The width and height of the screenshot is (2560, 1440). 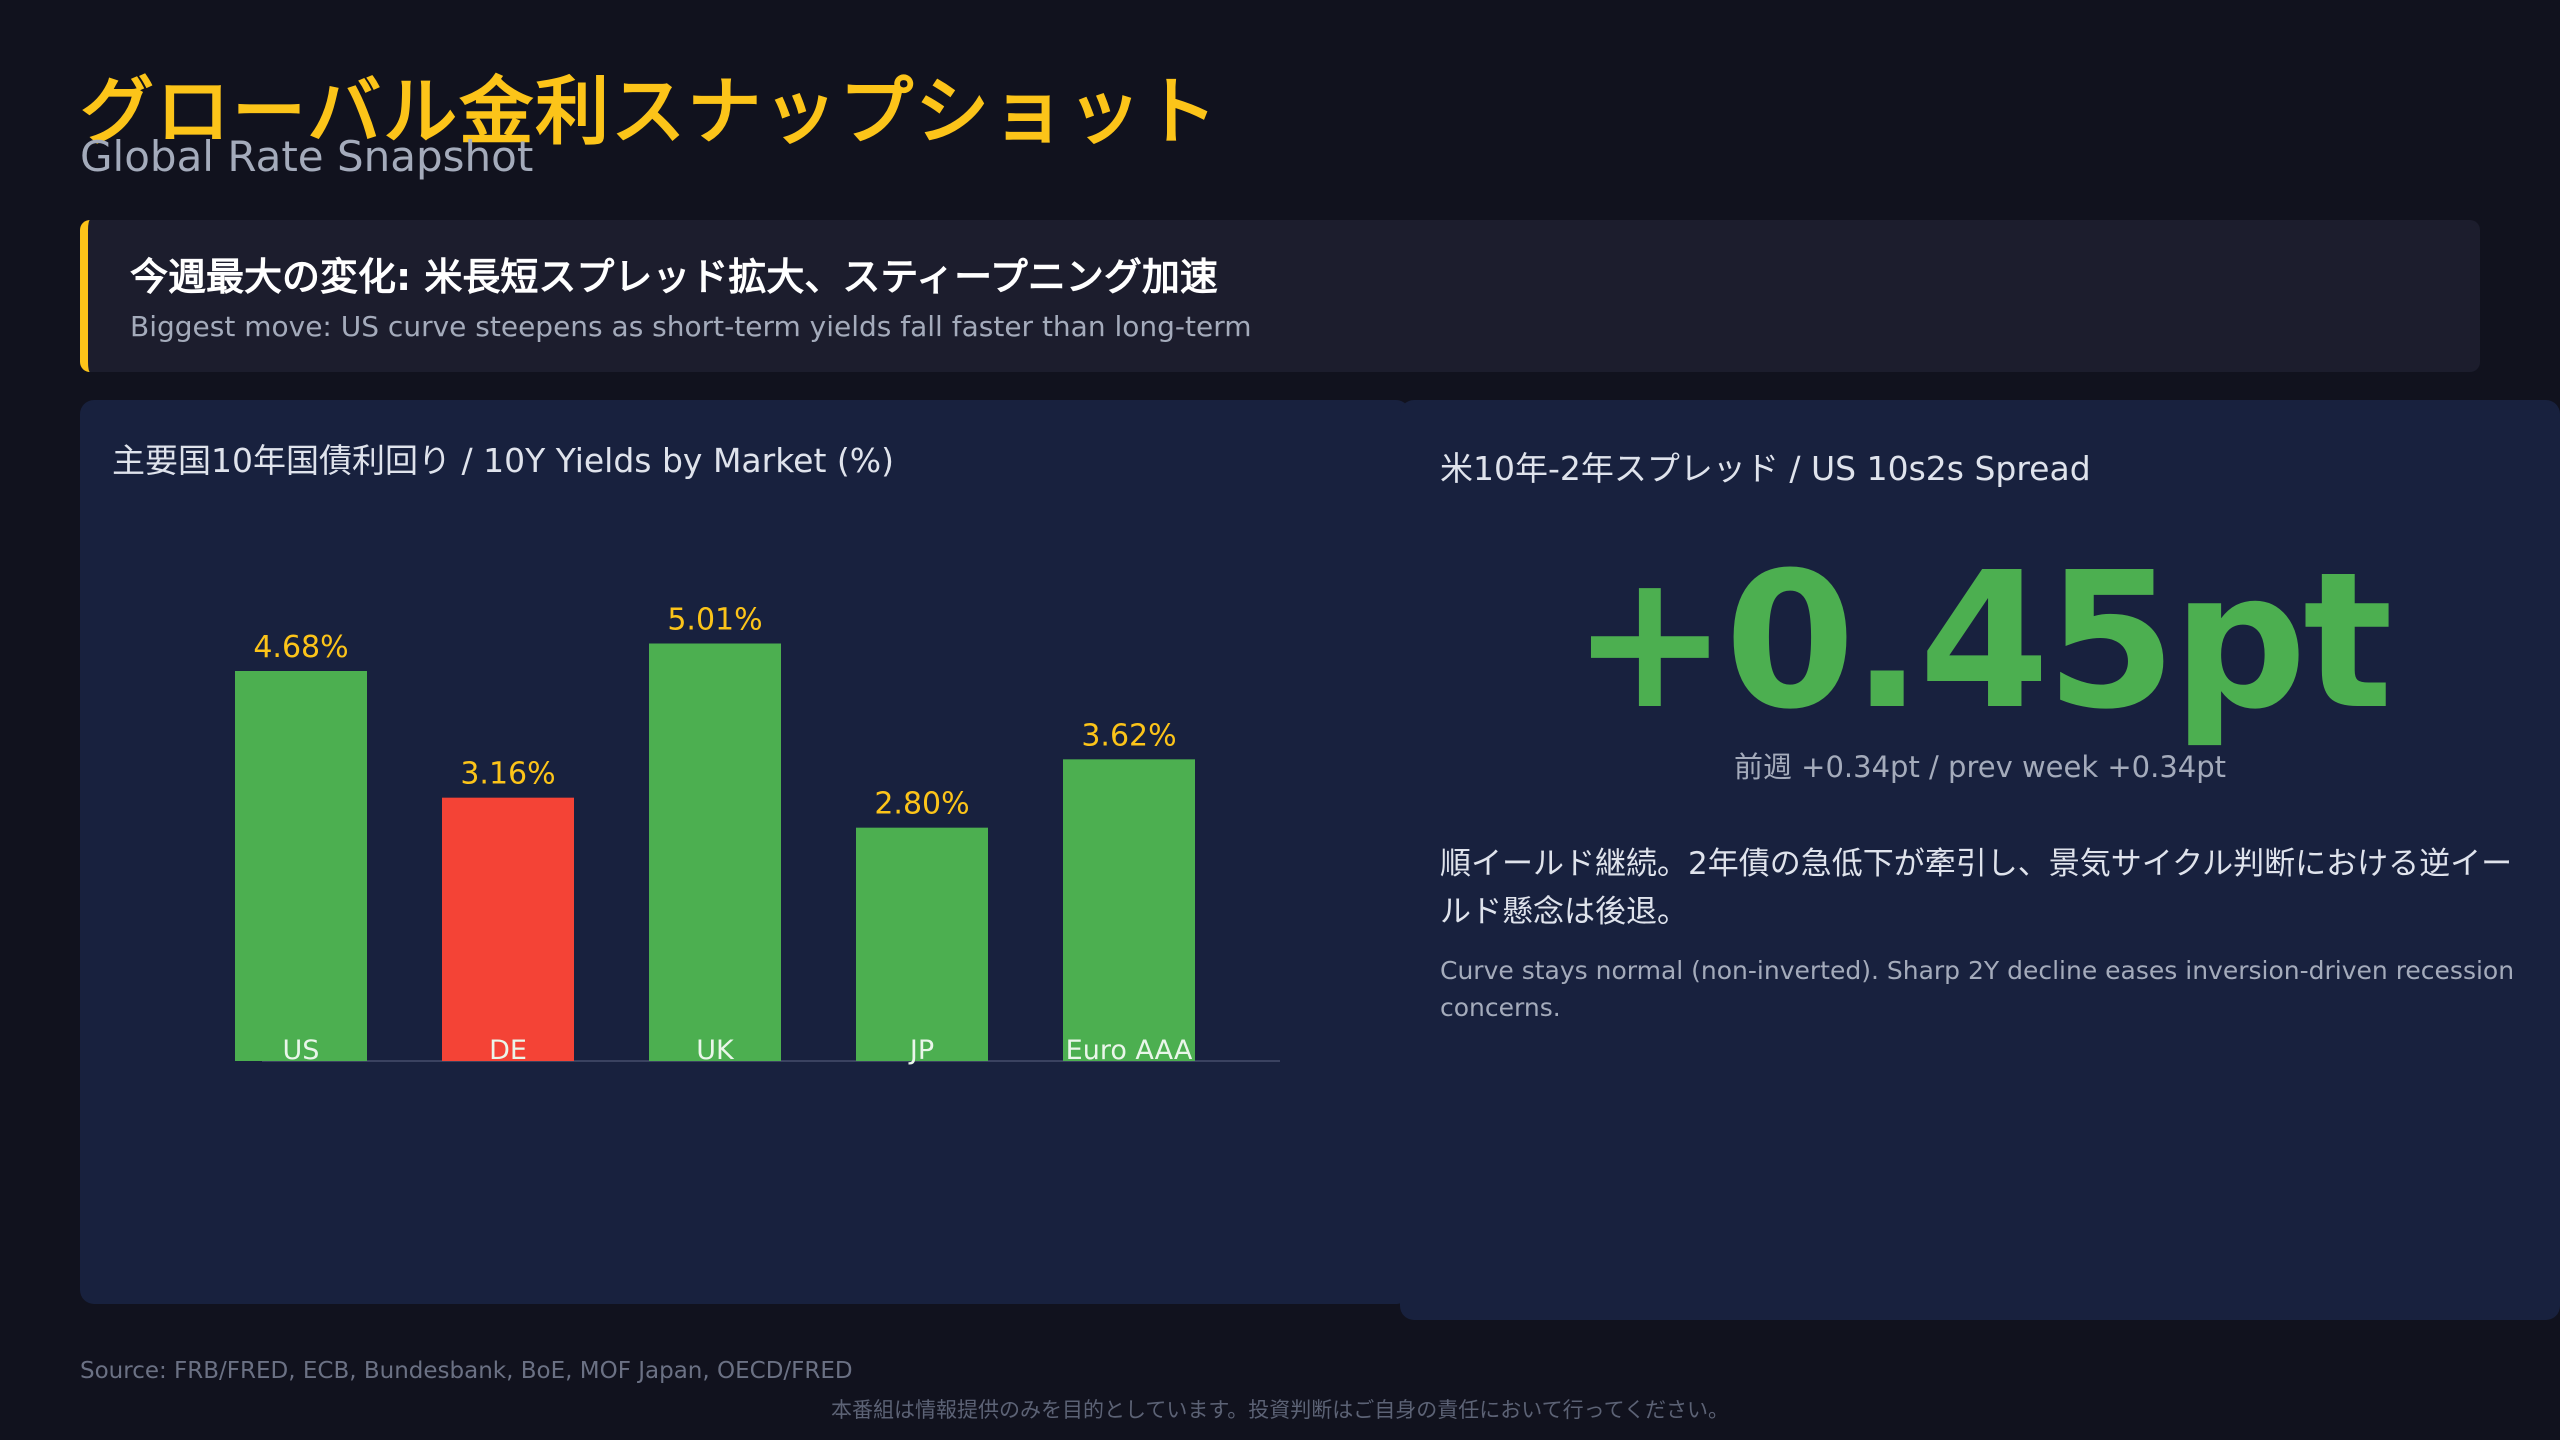 What do you see at coordinates (921, 1050) in the screenshot?
I see `category-label: JP` at bounding box center [921, 1050].